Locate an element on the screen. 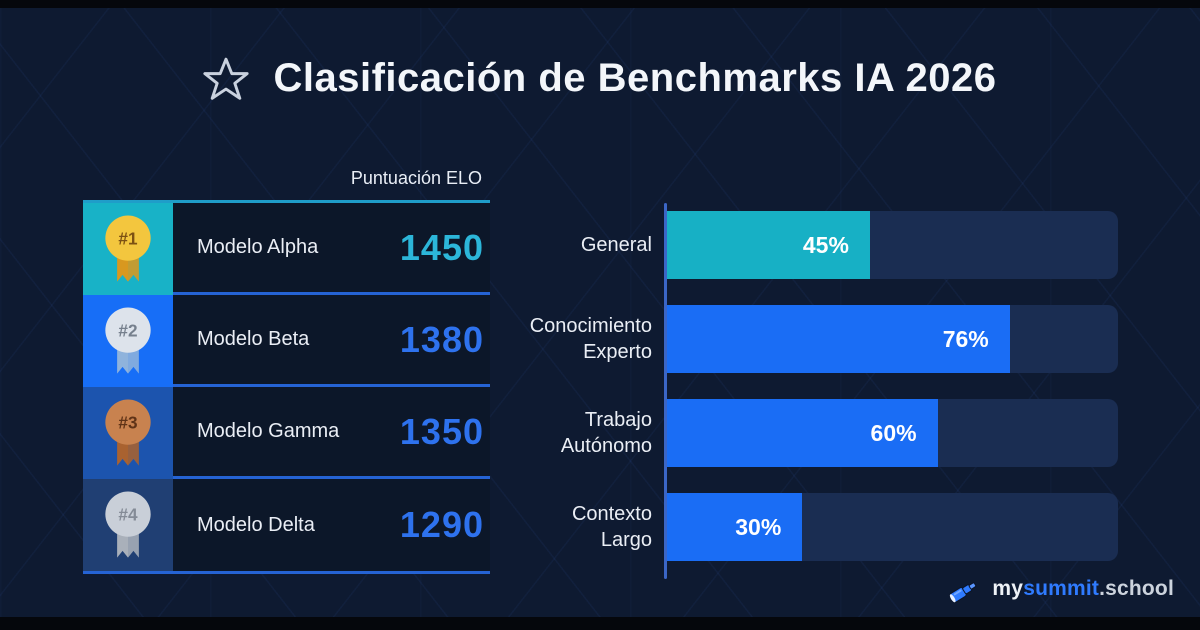 This screenshot has height=630, width=1200. elo-score: 1380 is located at coordinates (441, 339).